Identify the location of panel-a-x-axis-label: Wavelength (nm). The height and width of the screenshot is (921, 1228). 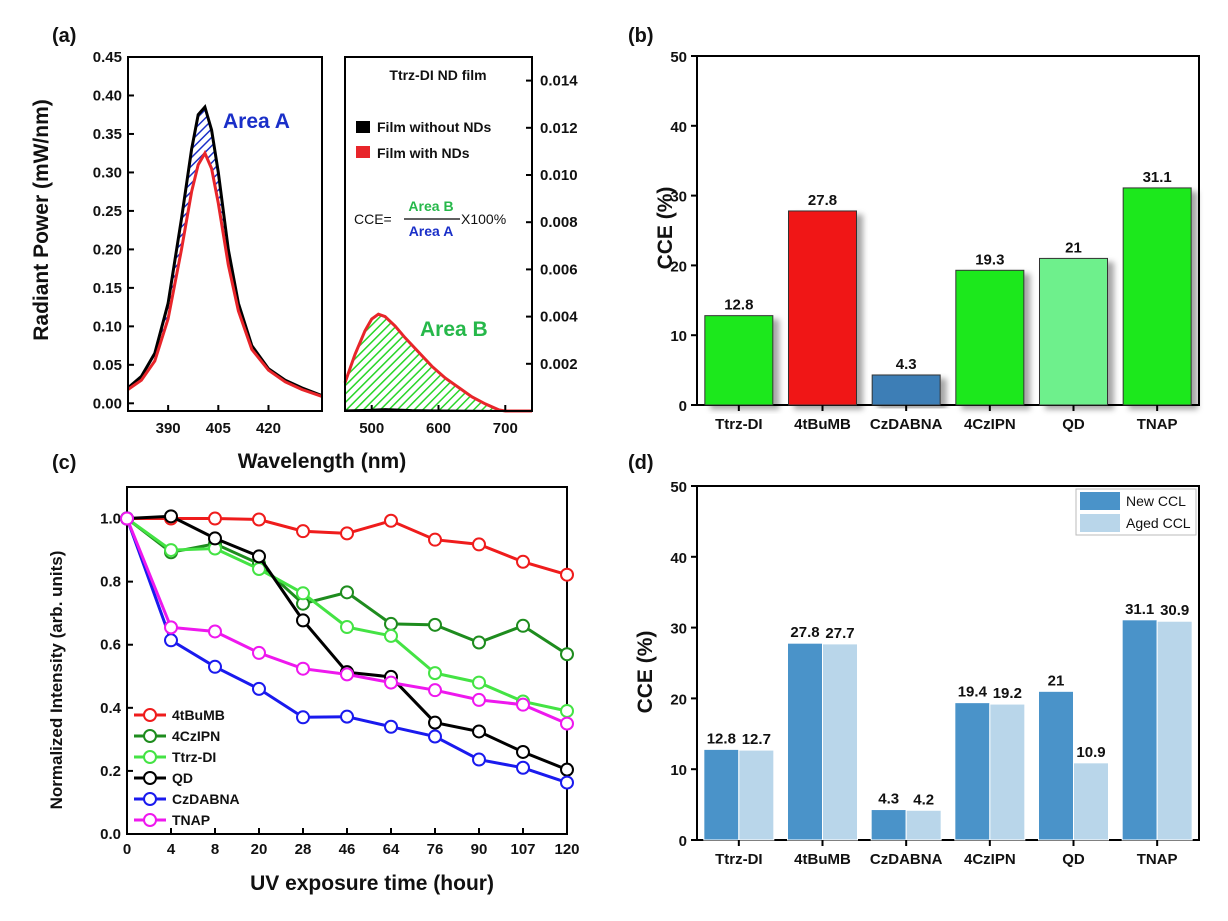
(322, 461).